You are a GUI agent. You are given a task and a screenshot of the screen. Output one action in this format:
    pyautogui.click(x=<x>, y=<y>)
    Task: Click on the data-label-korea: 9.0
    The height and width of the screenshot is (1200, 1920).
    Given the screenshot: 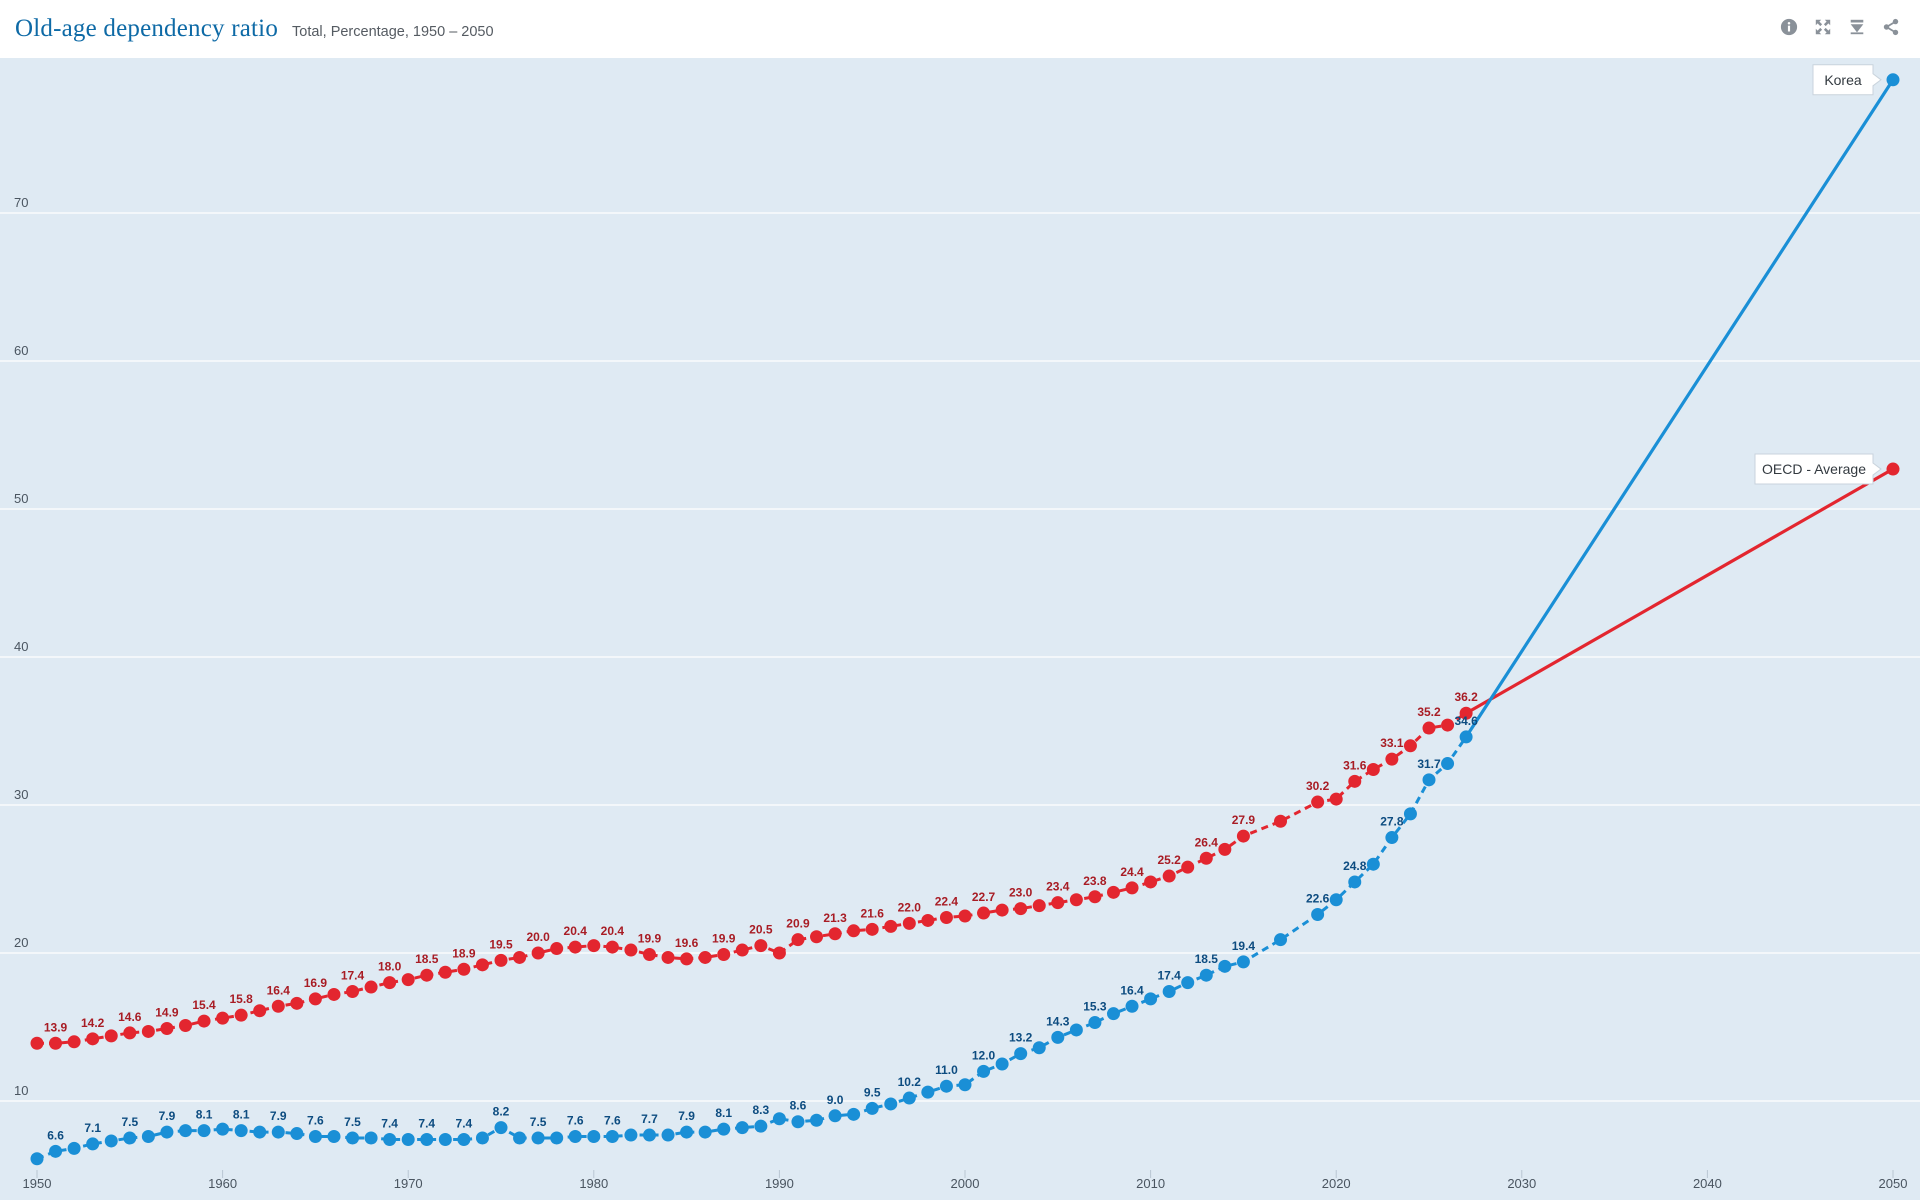 What is the action you would take?
    pyautogui.click(x=835, y=1100)
    